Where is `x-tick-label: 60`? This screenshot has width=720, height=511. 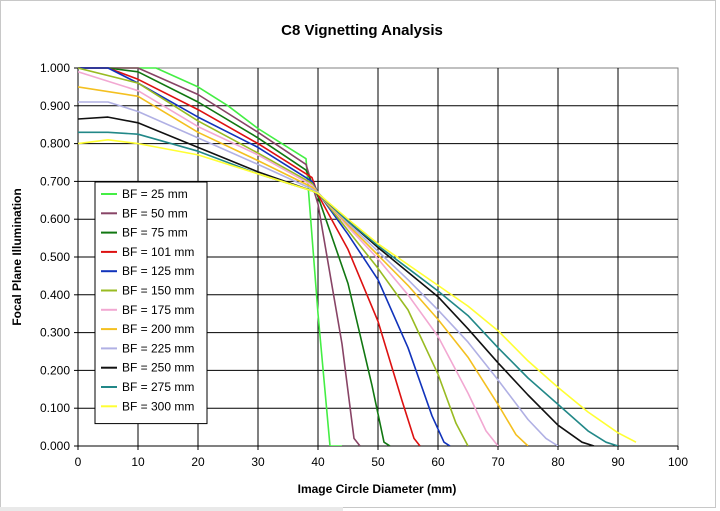
x-tick-label: 60 is located at coordinates (438, 462).